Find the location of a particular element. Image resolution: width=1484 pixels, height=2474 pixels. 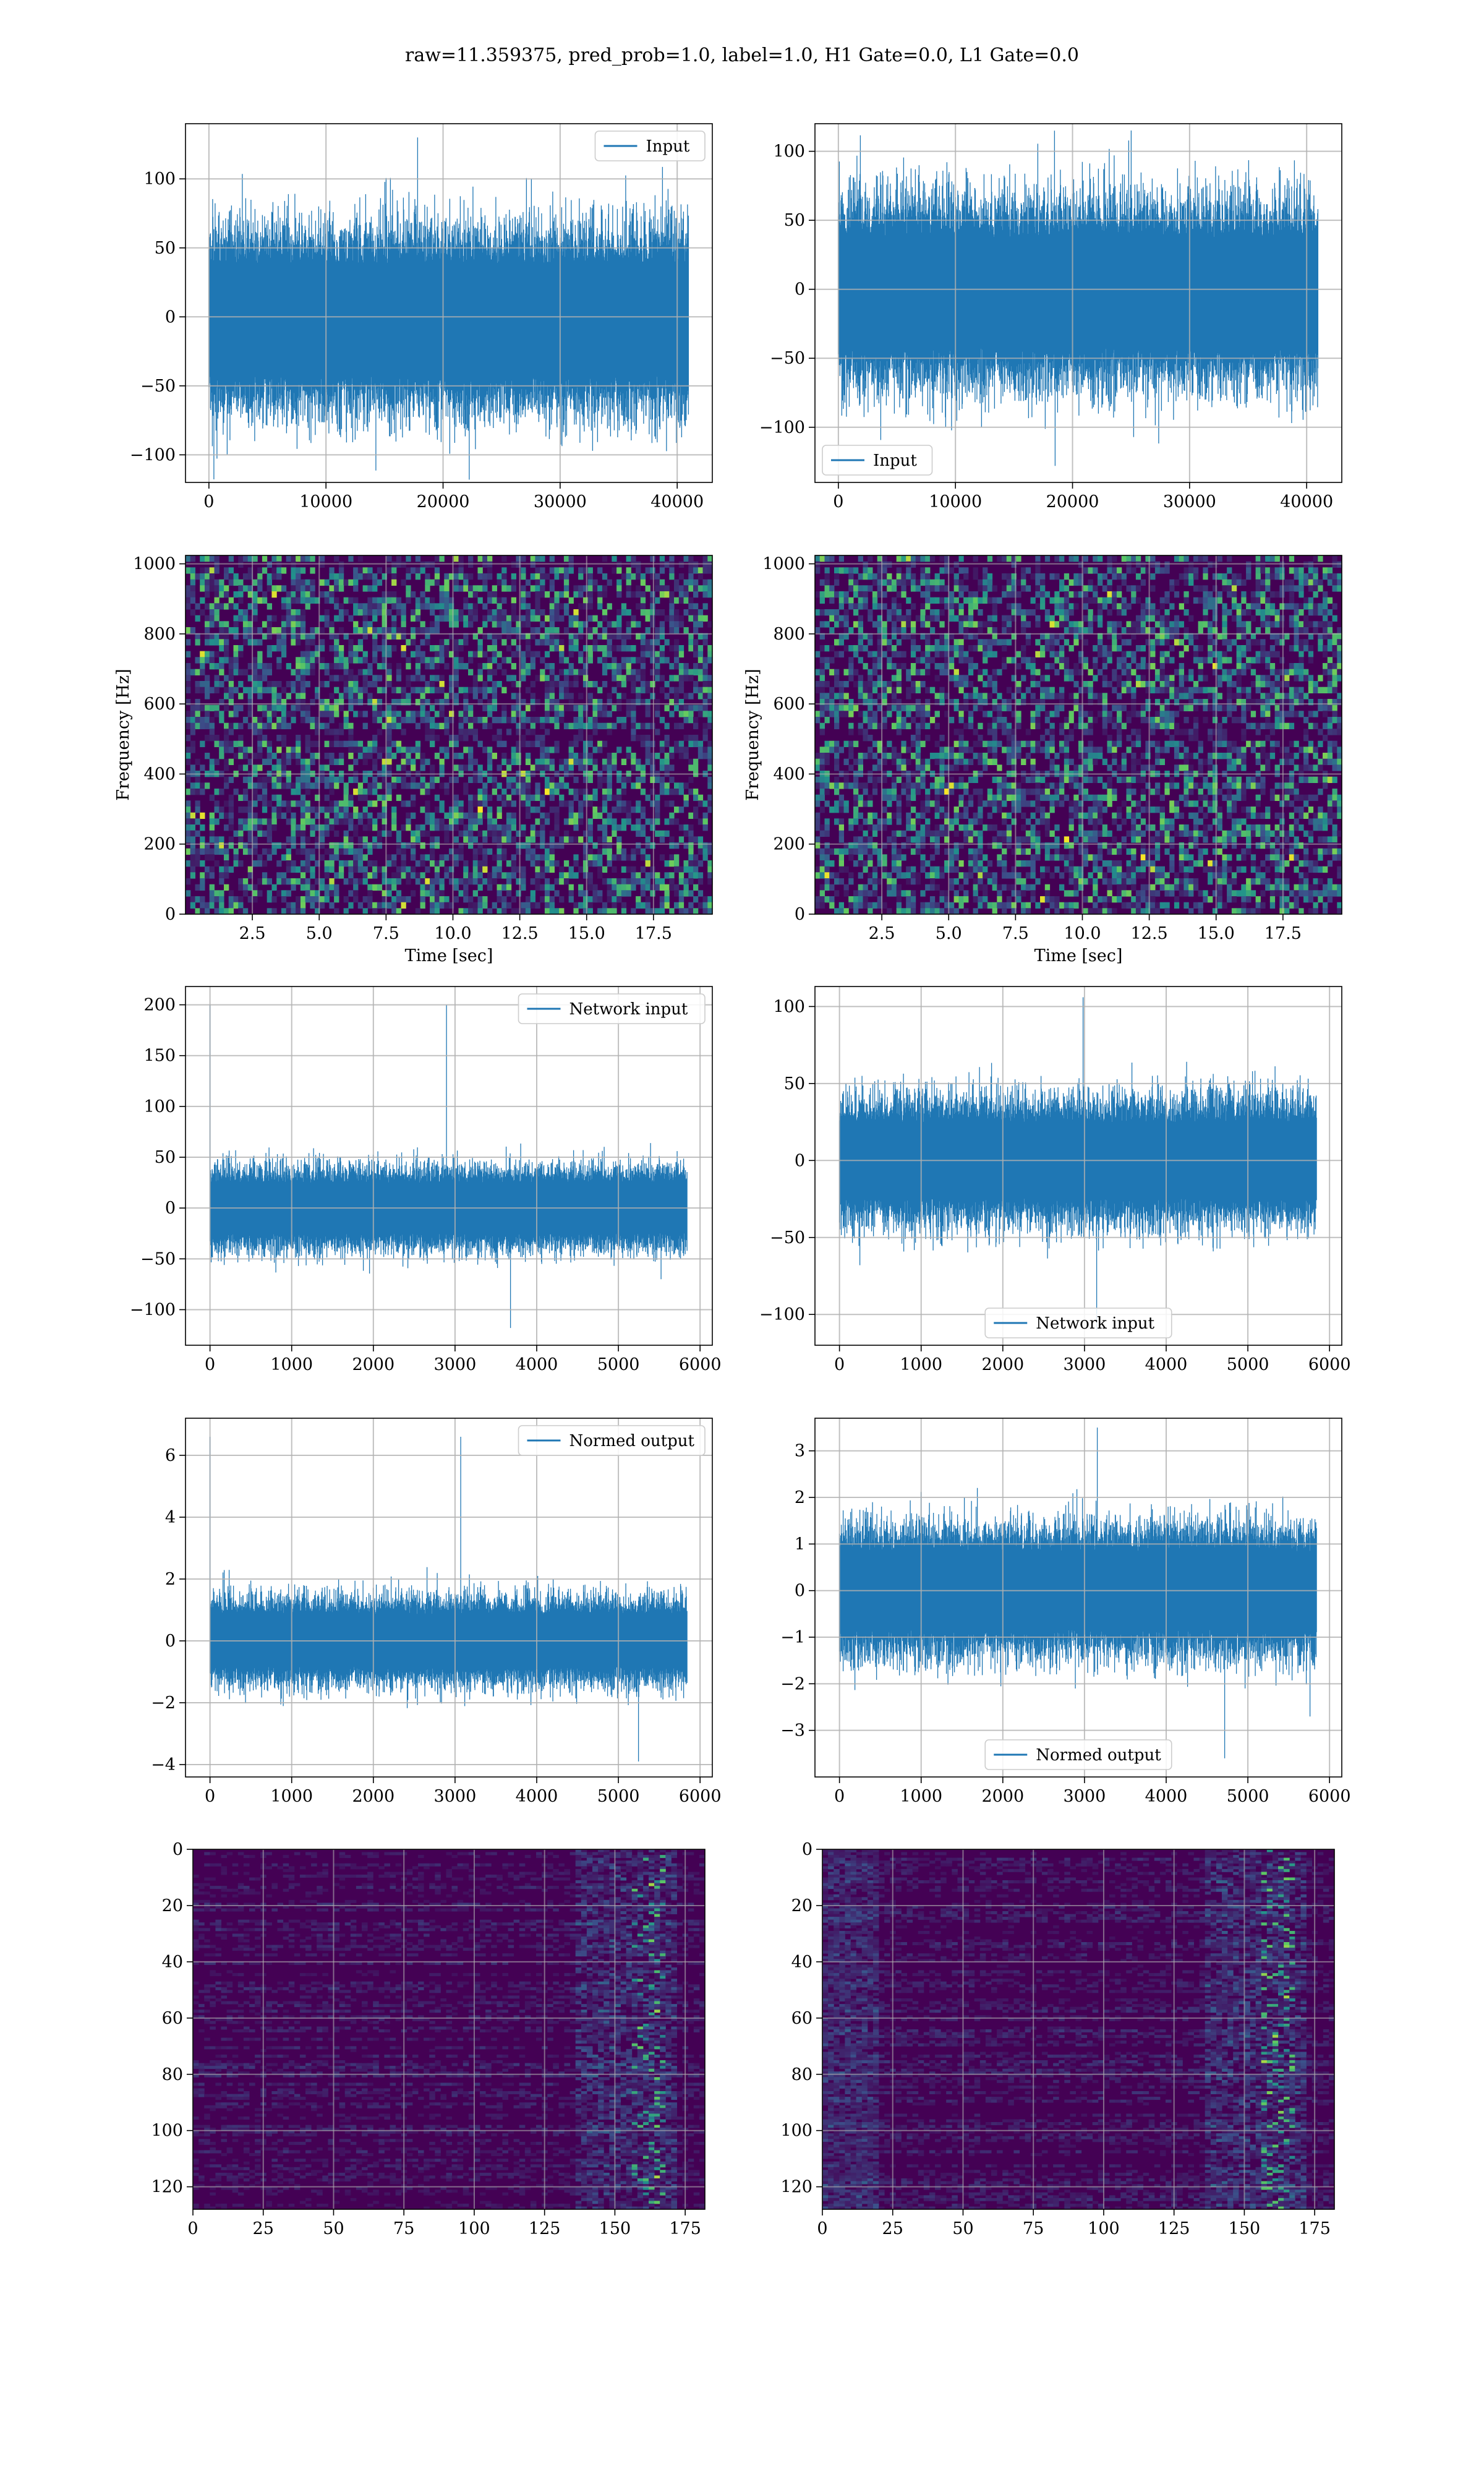

legend: Network input is located at coordinates (1078, 1323).